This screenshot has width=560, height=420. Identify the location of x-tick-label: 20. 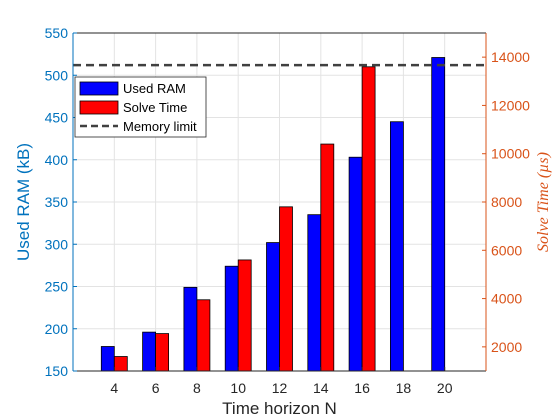
(445, 388).